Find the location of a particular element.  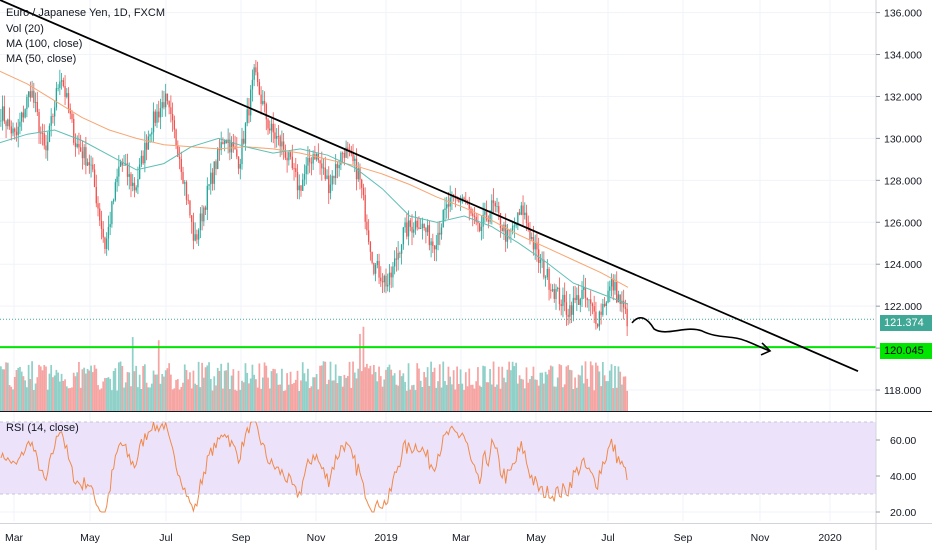

price-tick-label: 130.000 is located at coordinates (903, 139).